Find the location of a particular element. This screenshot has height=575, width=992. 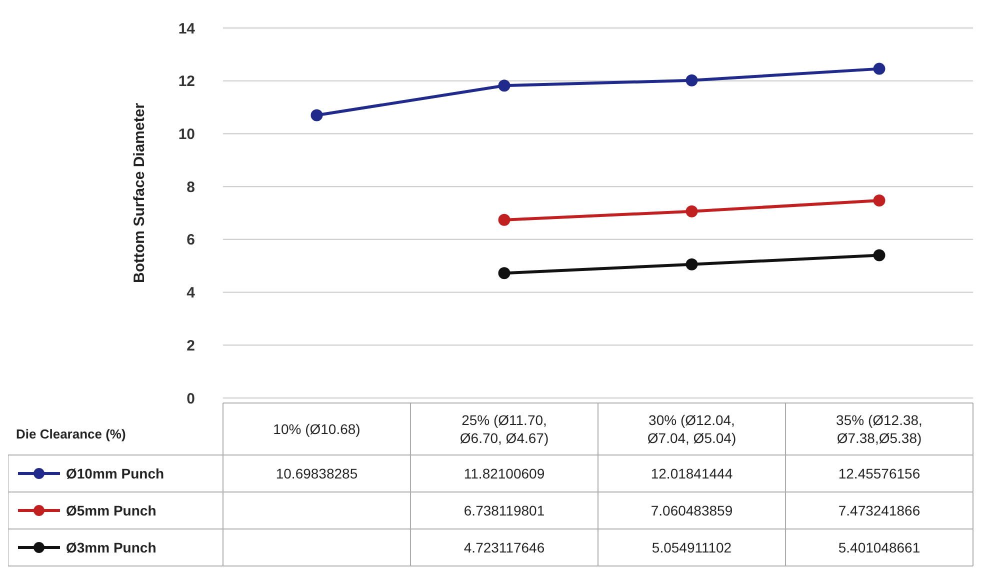

data-label: 11.82100609 is located at coordinates (504, 473).